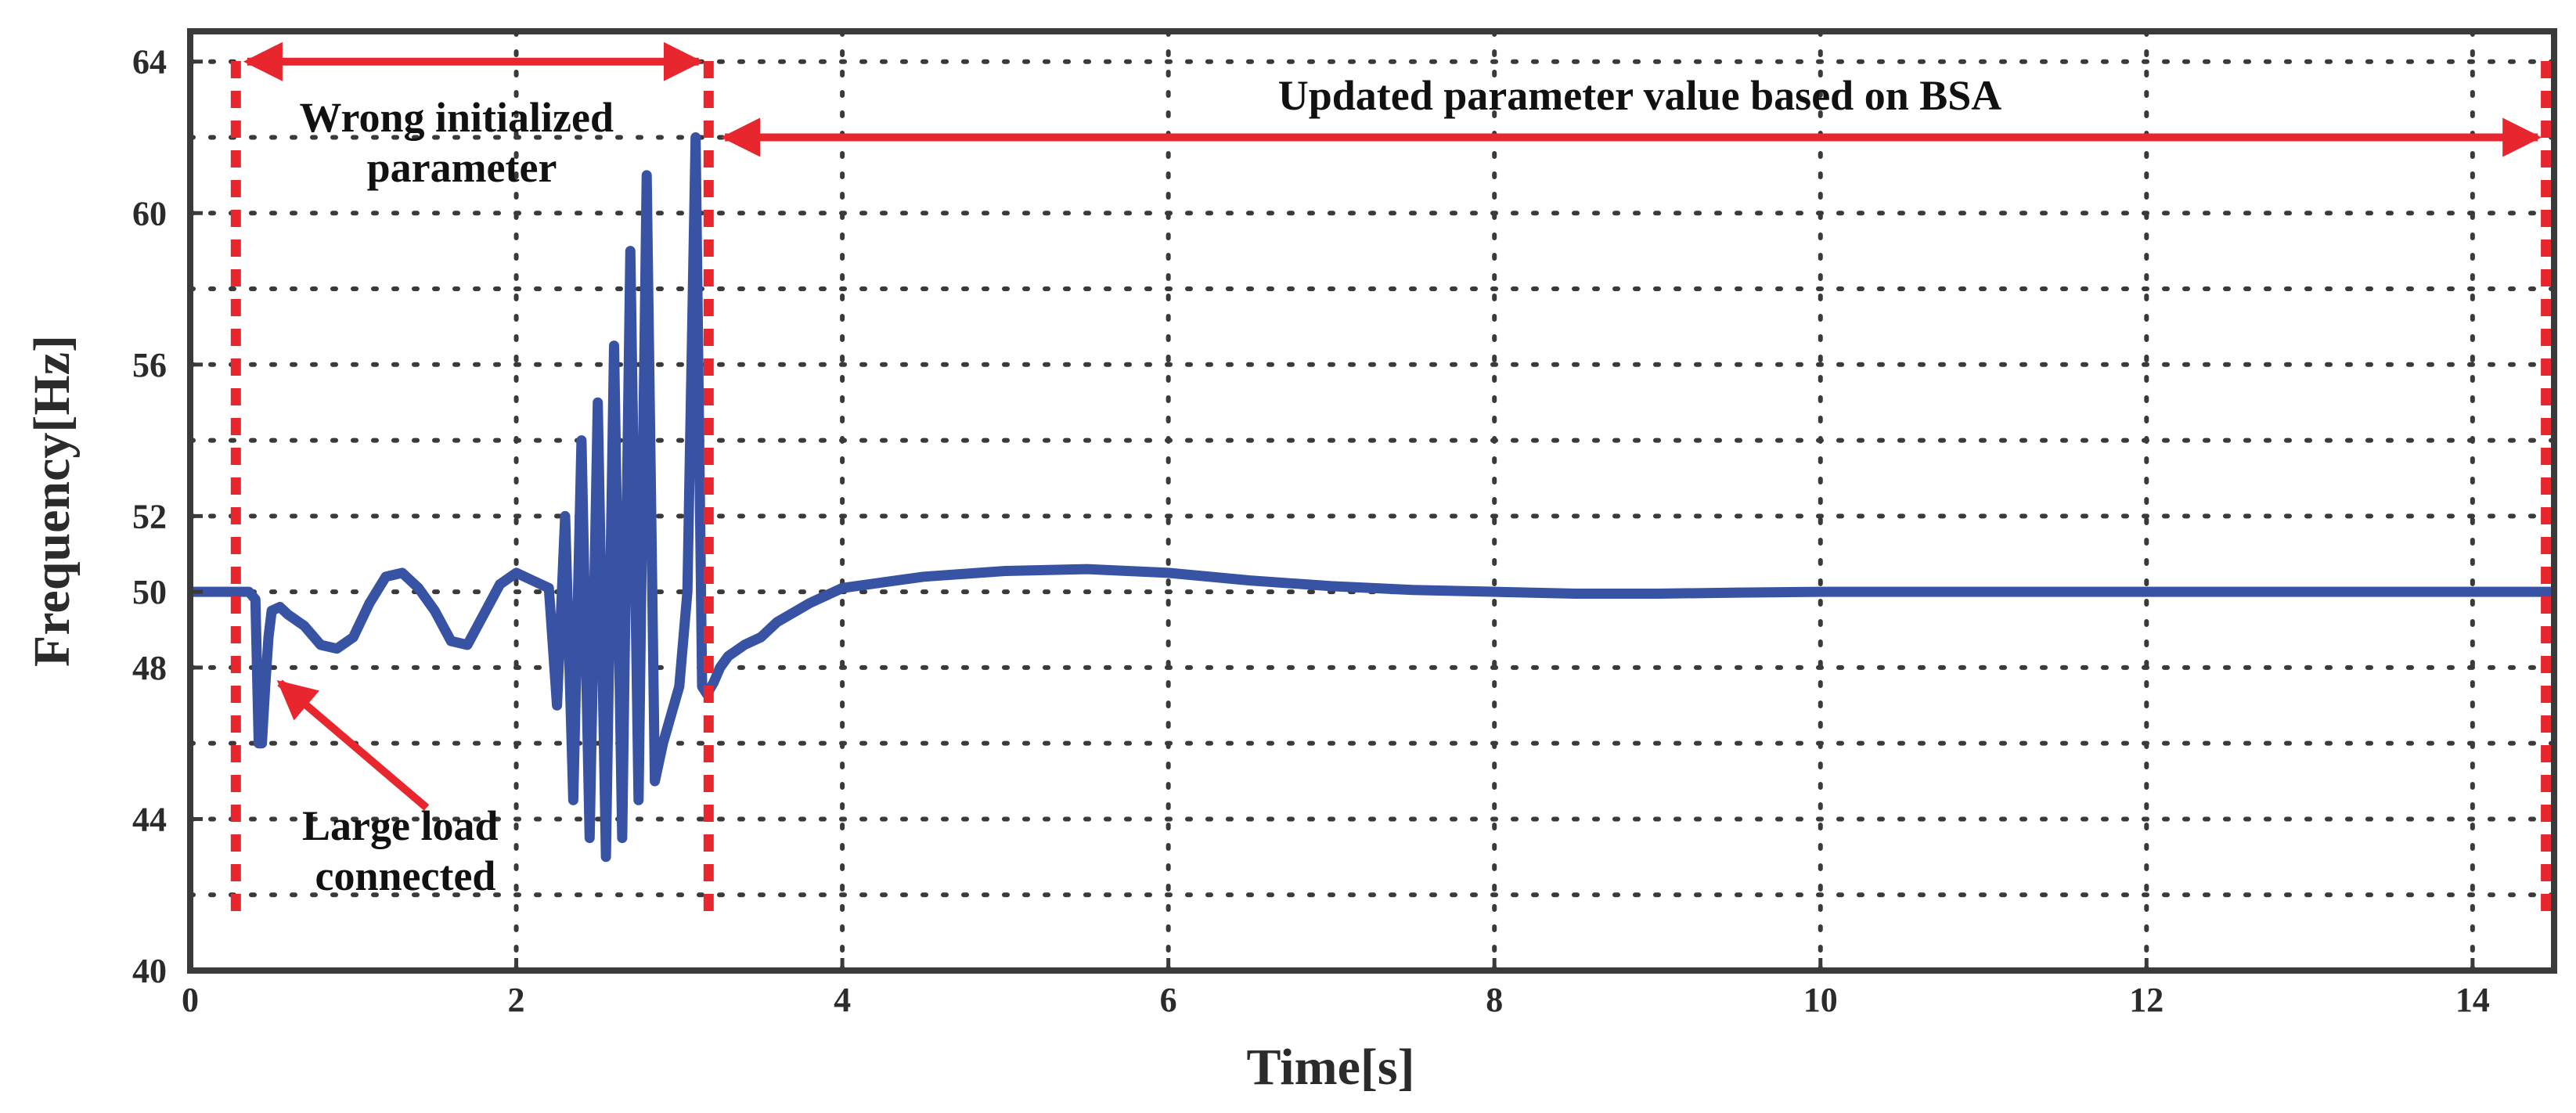 This screenshot has height=1113, width=2576. I want to click on x-tick-label: 14, so click(2472, 1000).